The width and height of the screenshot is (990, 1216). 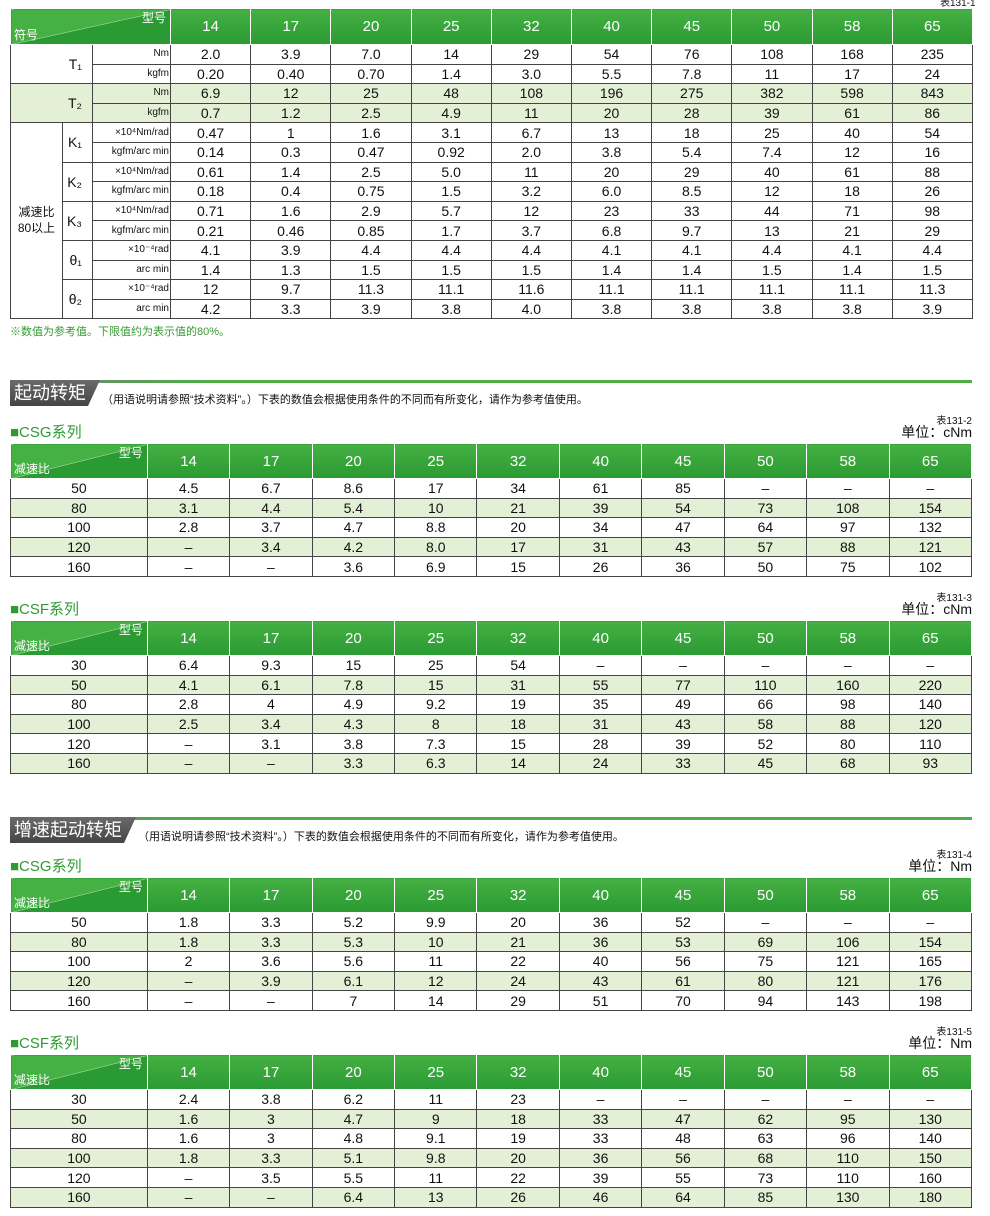 What do you see at coordinates (436, 922) in the screenshot?
I see `value-cell: 9.9` at bounding box center [436, 922].